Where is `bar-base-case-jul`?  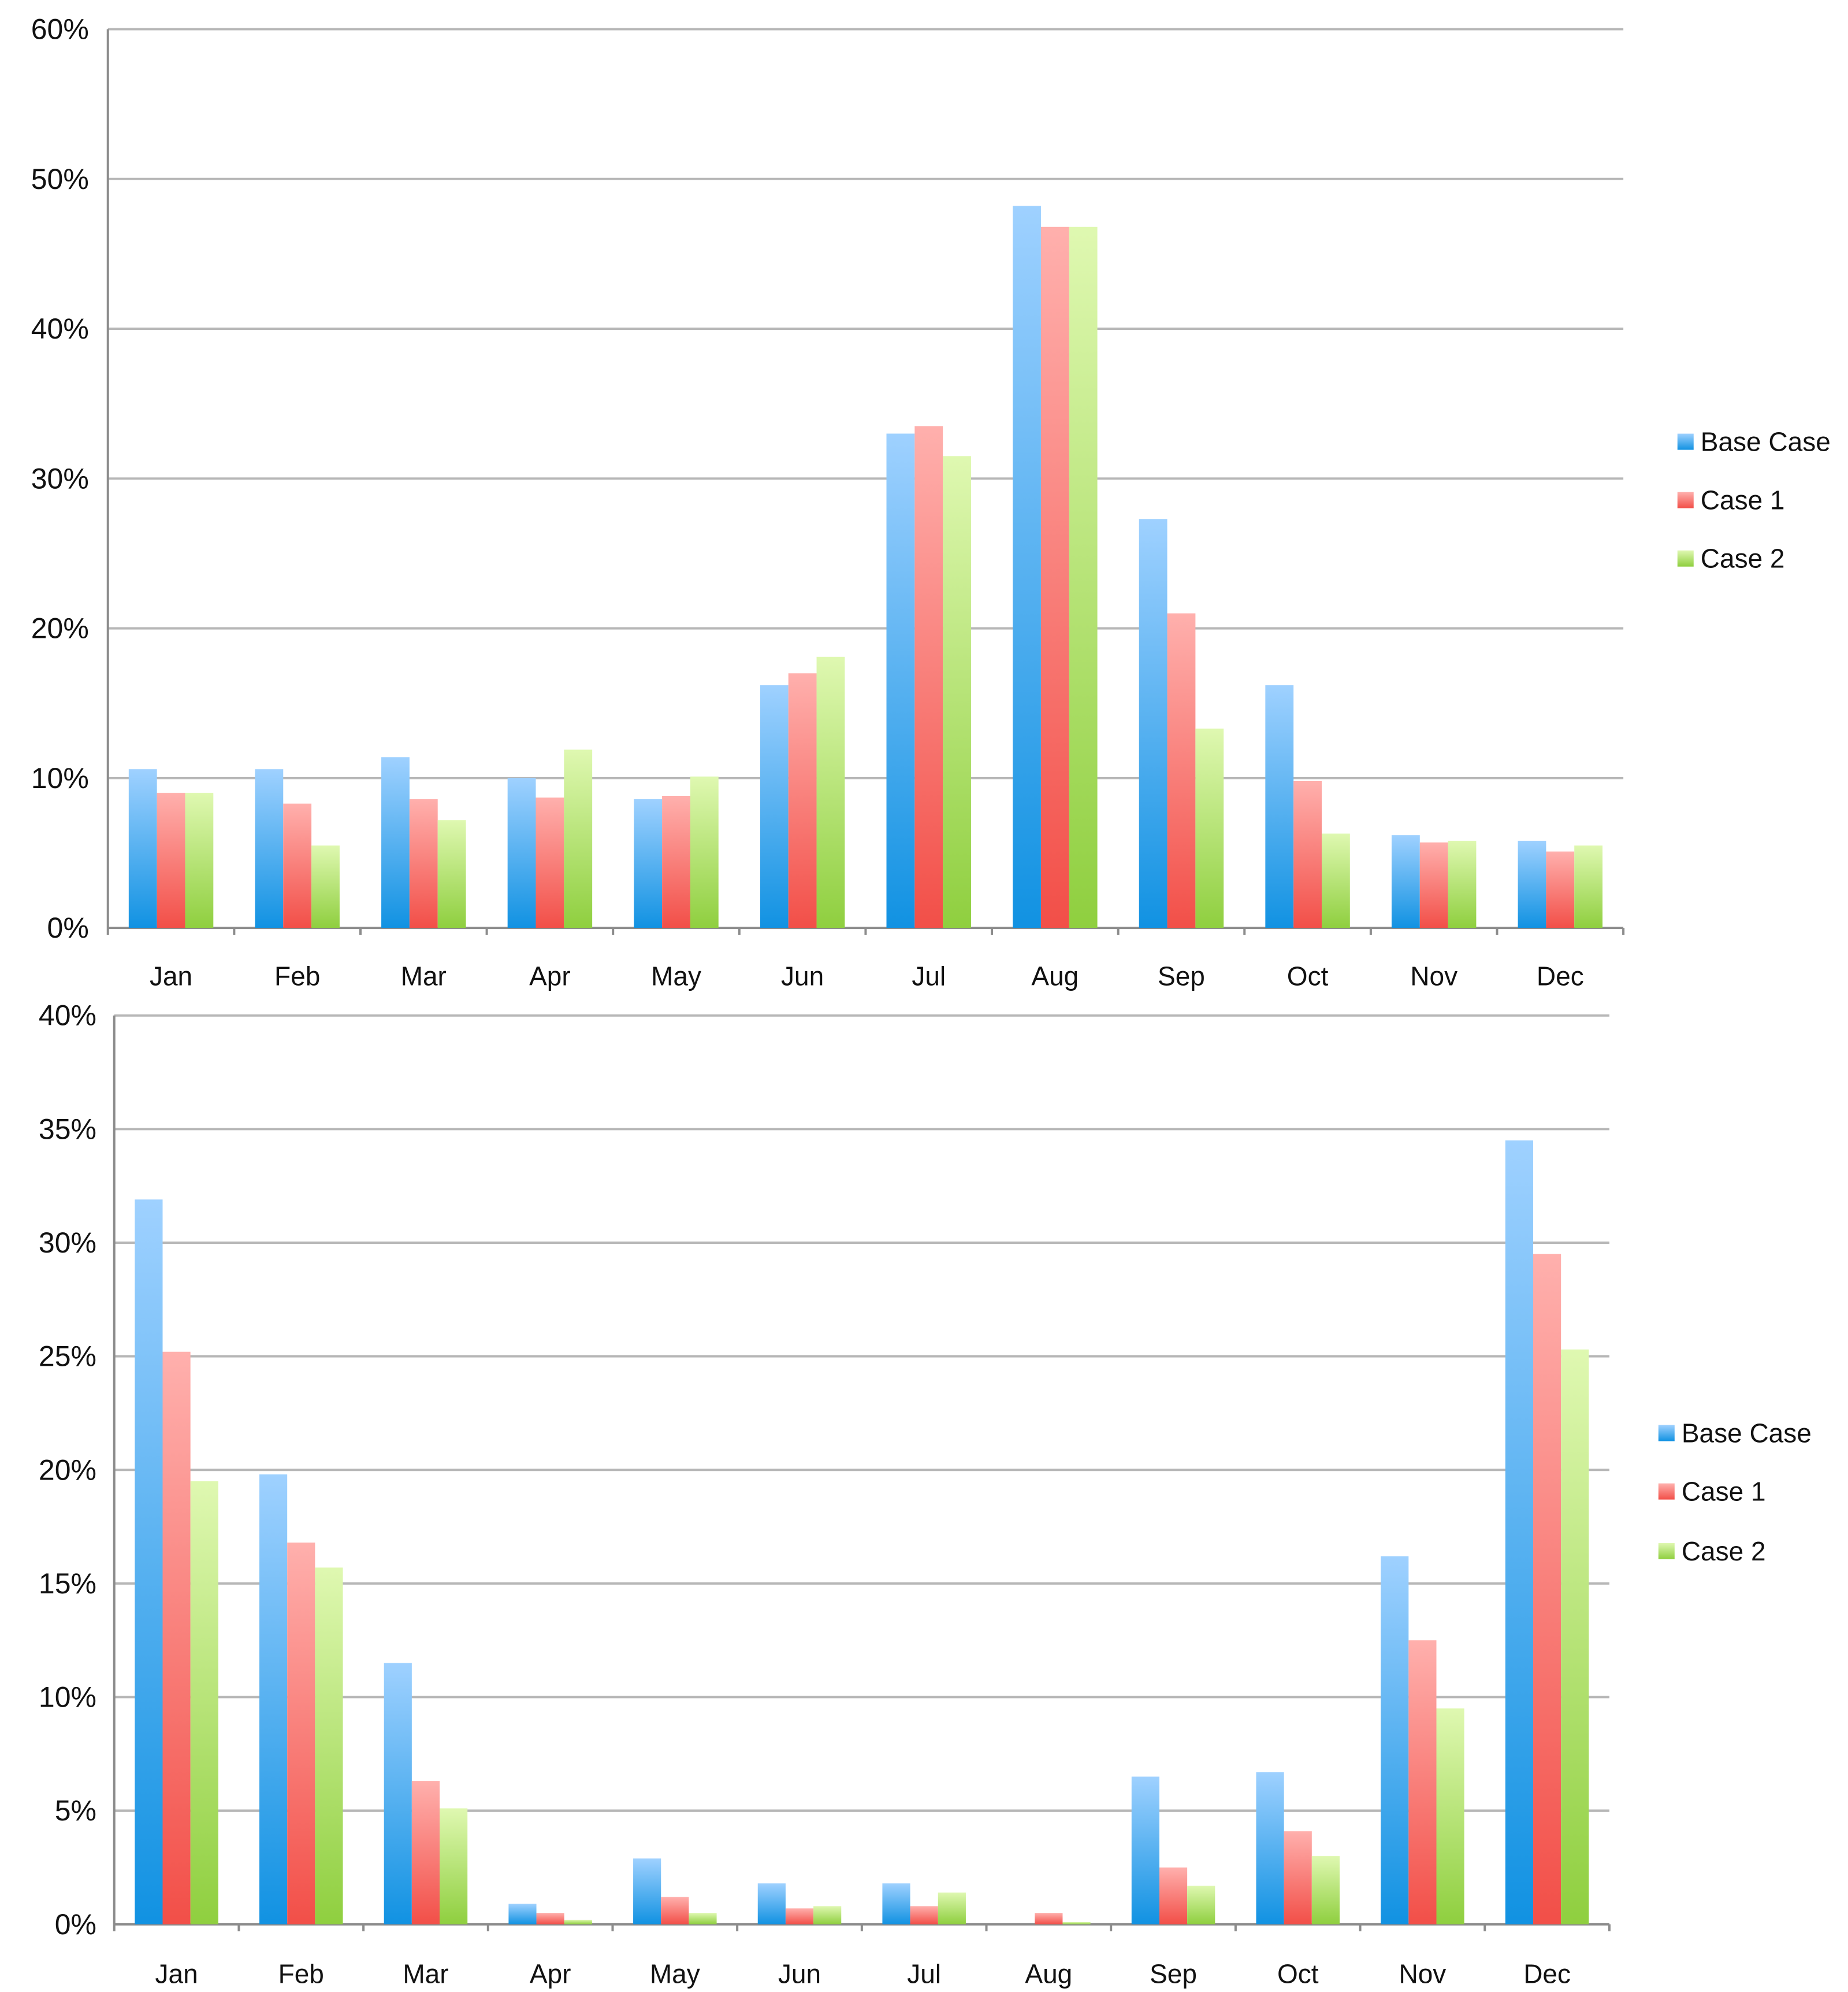 bar-base-case-jul is located at coordinates (896, 1904).